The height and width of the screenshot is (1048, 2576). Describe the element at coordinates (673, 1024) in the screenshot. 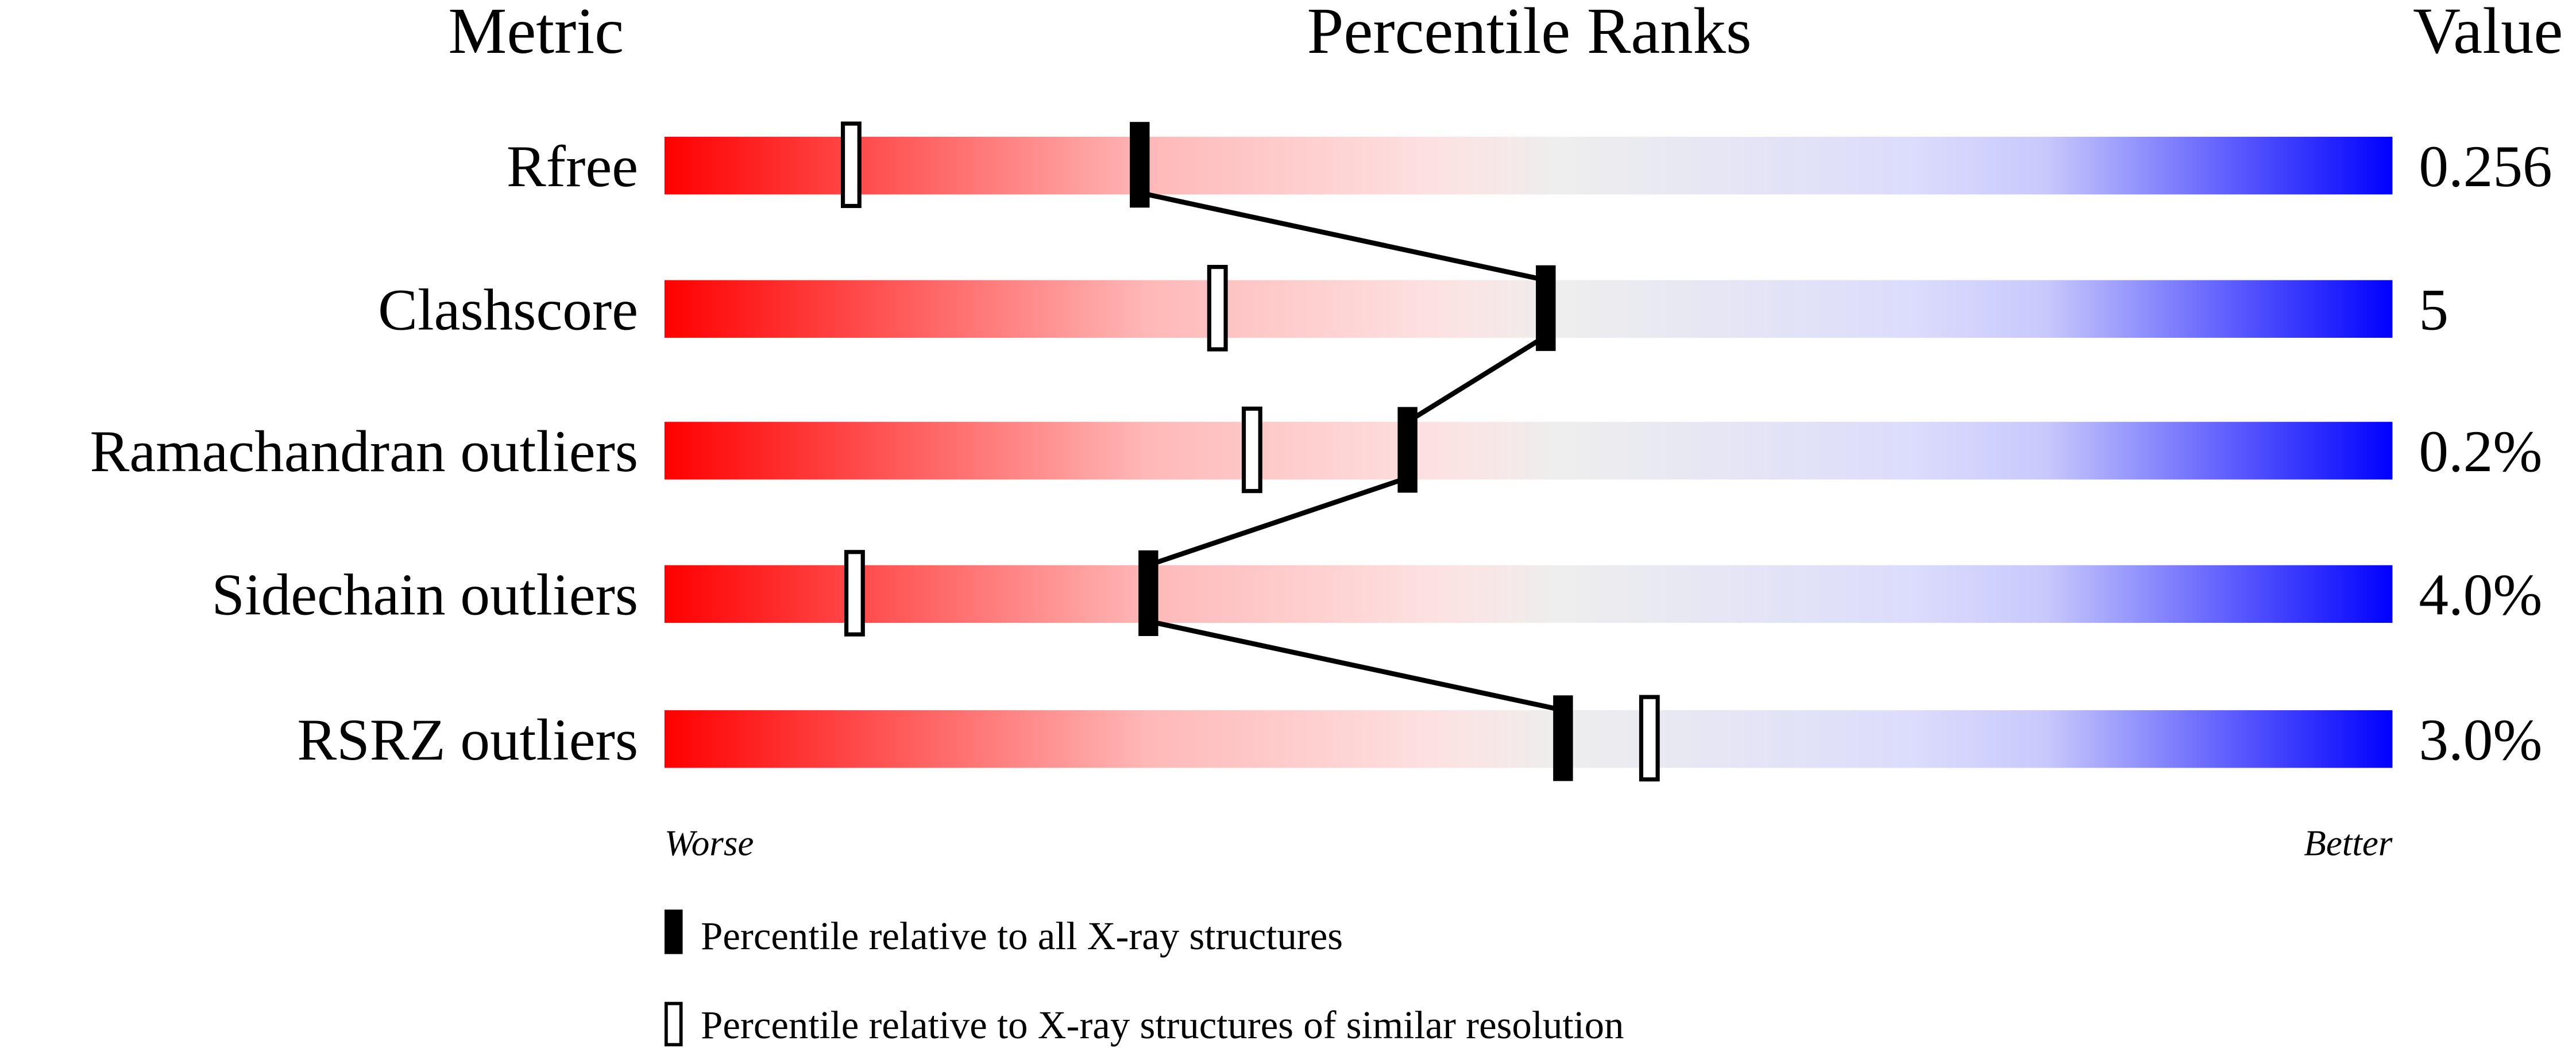

I see `legend-open-marker` at that location.